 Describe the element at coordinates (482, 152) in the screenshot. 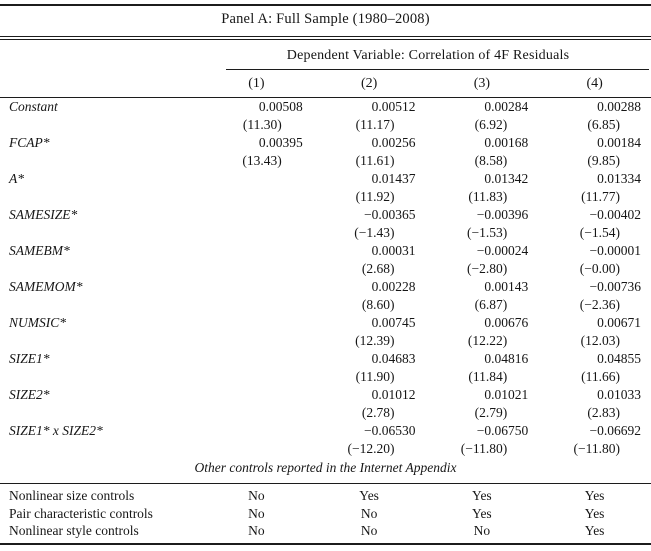

I see `cell: 0.00168 (8.58)` at that location.